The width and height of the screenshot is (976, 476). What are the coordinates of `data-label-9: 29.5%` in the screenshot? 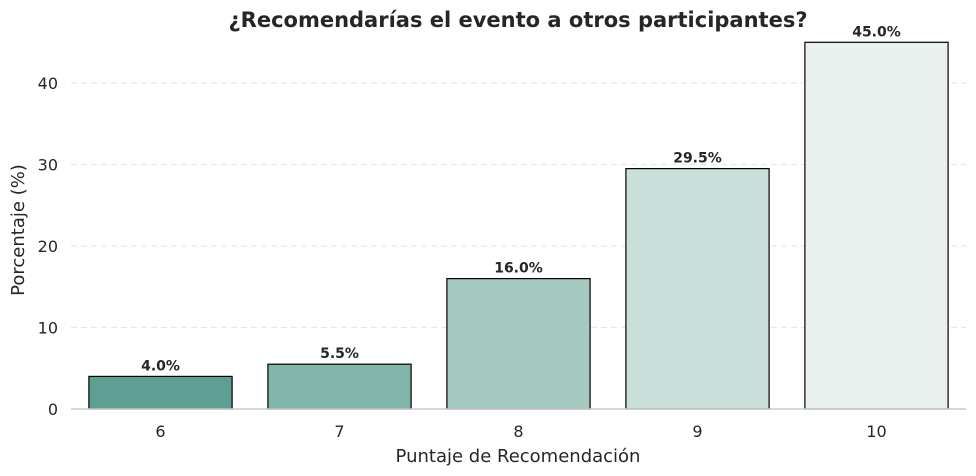 It's located at (697, 159).